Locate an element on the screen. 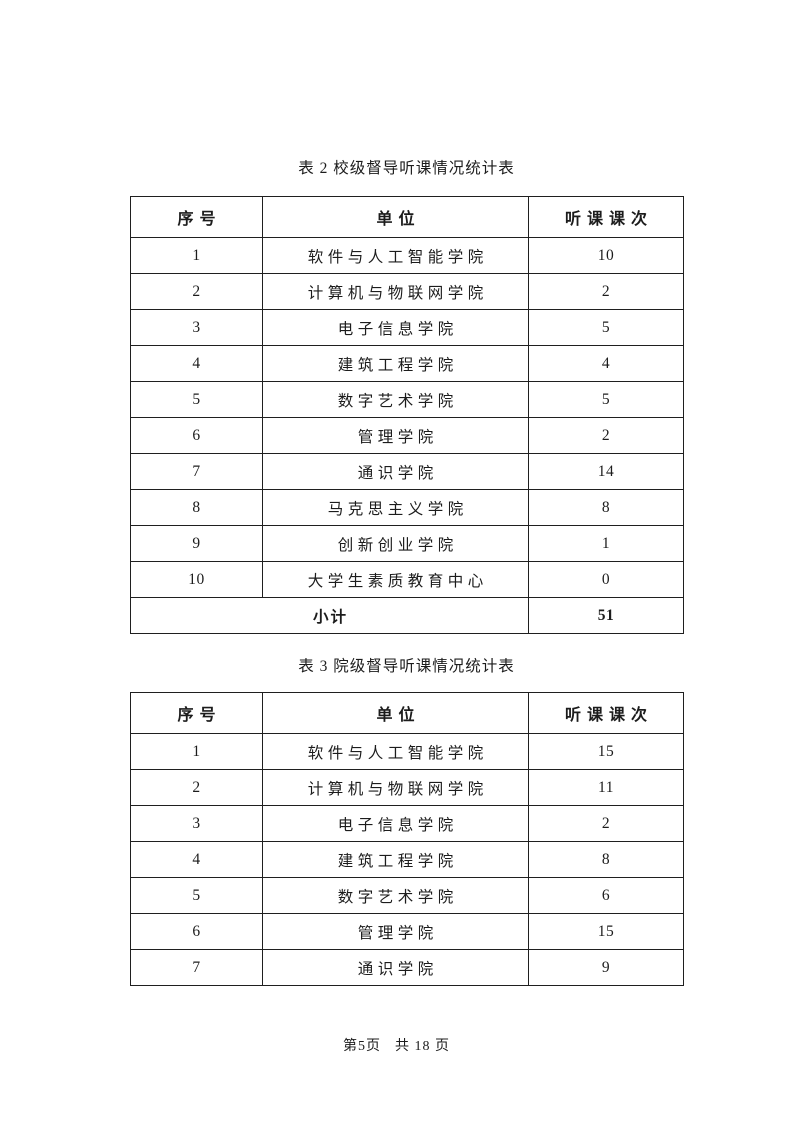  table-row: 3 电子信息学院 2 is located at coordinates (407, 823).